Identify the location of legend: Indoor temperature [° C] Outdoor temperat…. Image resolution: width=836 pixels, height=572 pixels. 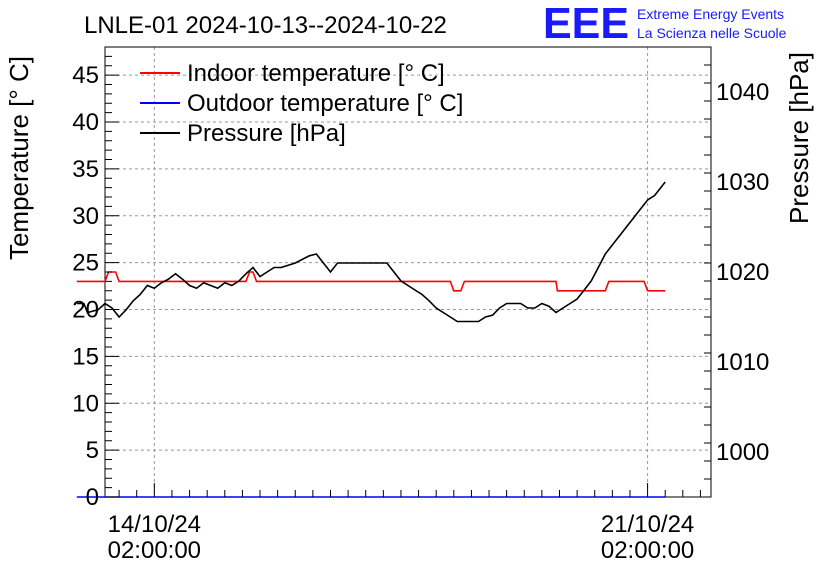
(301, 103).